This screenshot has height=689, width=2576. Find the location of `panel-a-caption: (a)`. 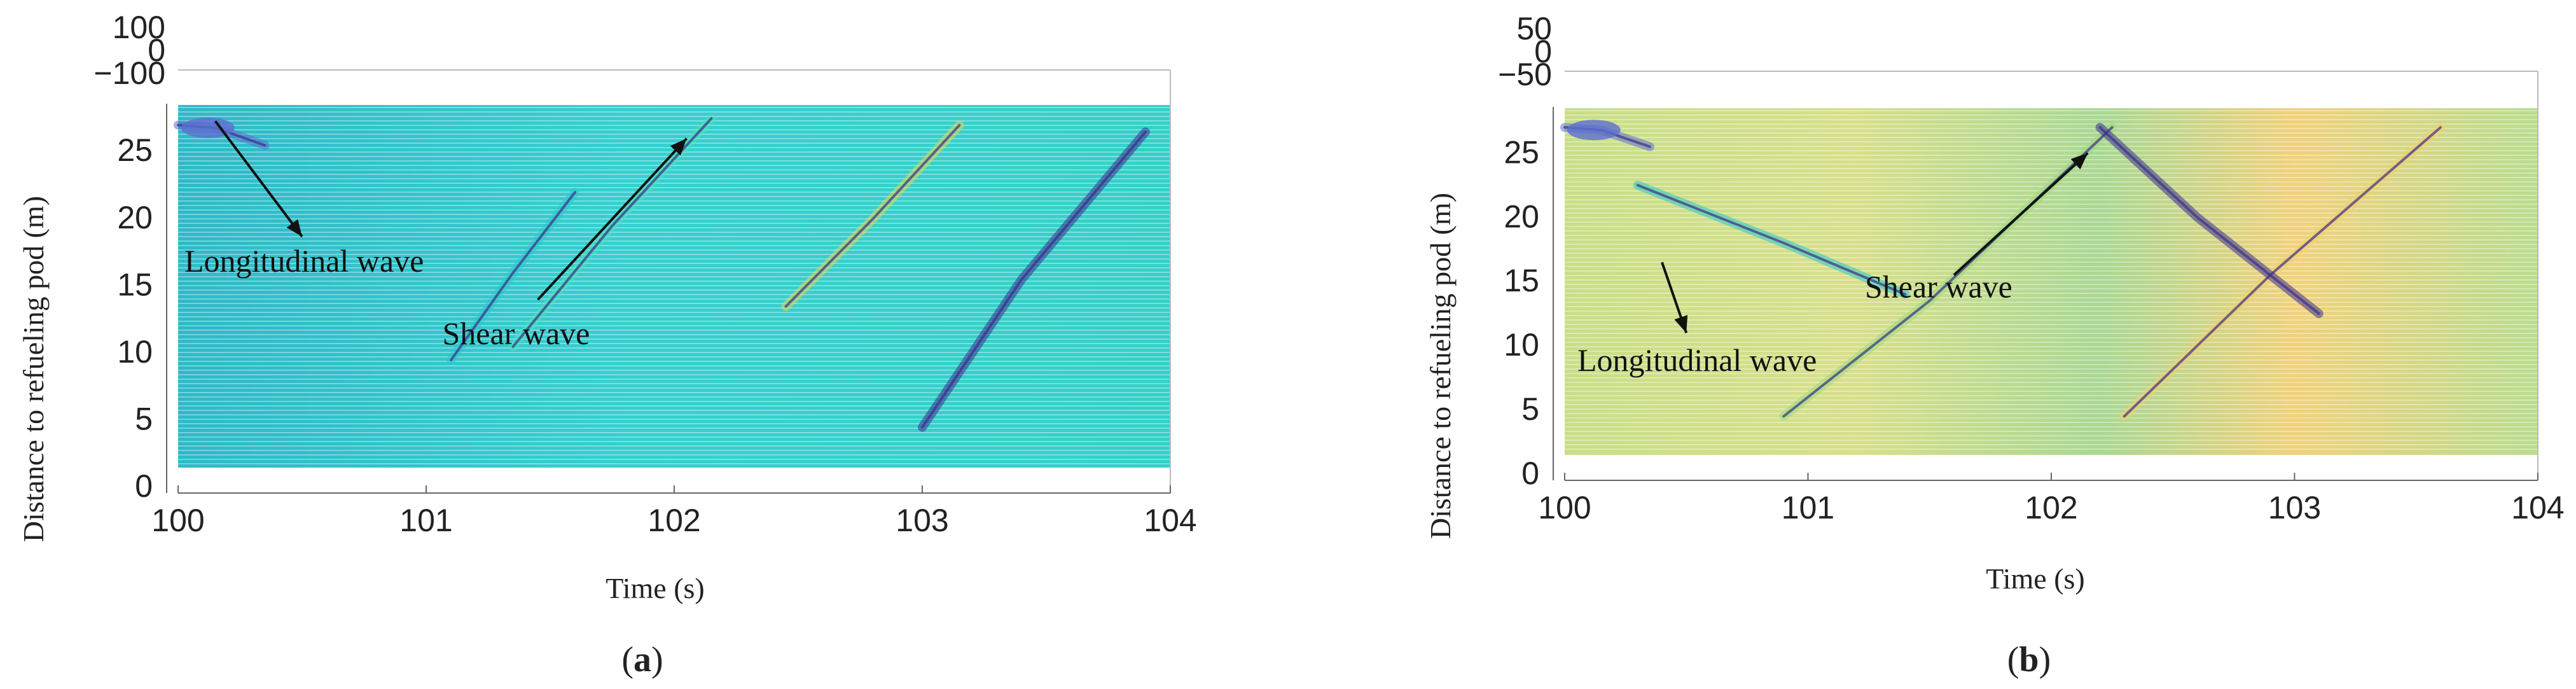

panel-a-caption: (a) is located at coordinates (642, 659).